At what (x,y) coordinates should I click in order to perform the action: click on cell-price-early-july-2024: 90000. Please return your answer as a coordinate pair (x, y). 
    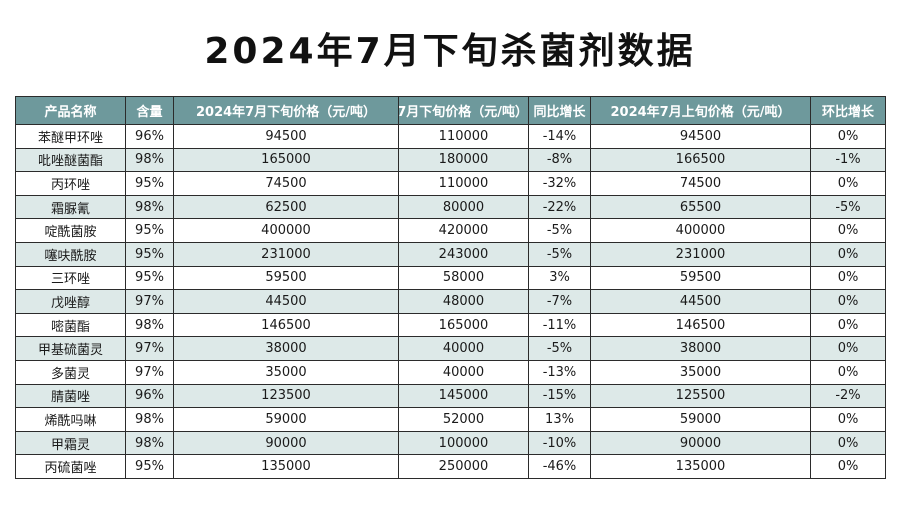
    Looking at the image, I should click on (700, 443).